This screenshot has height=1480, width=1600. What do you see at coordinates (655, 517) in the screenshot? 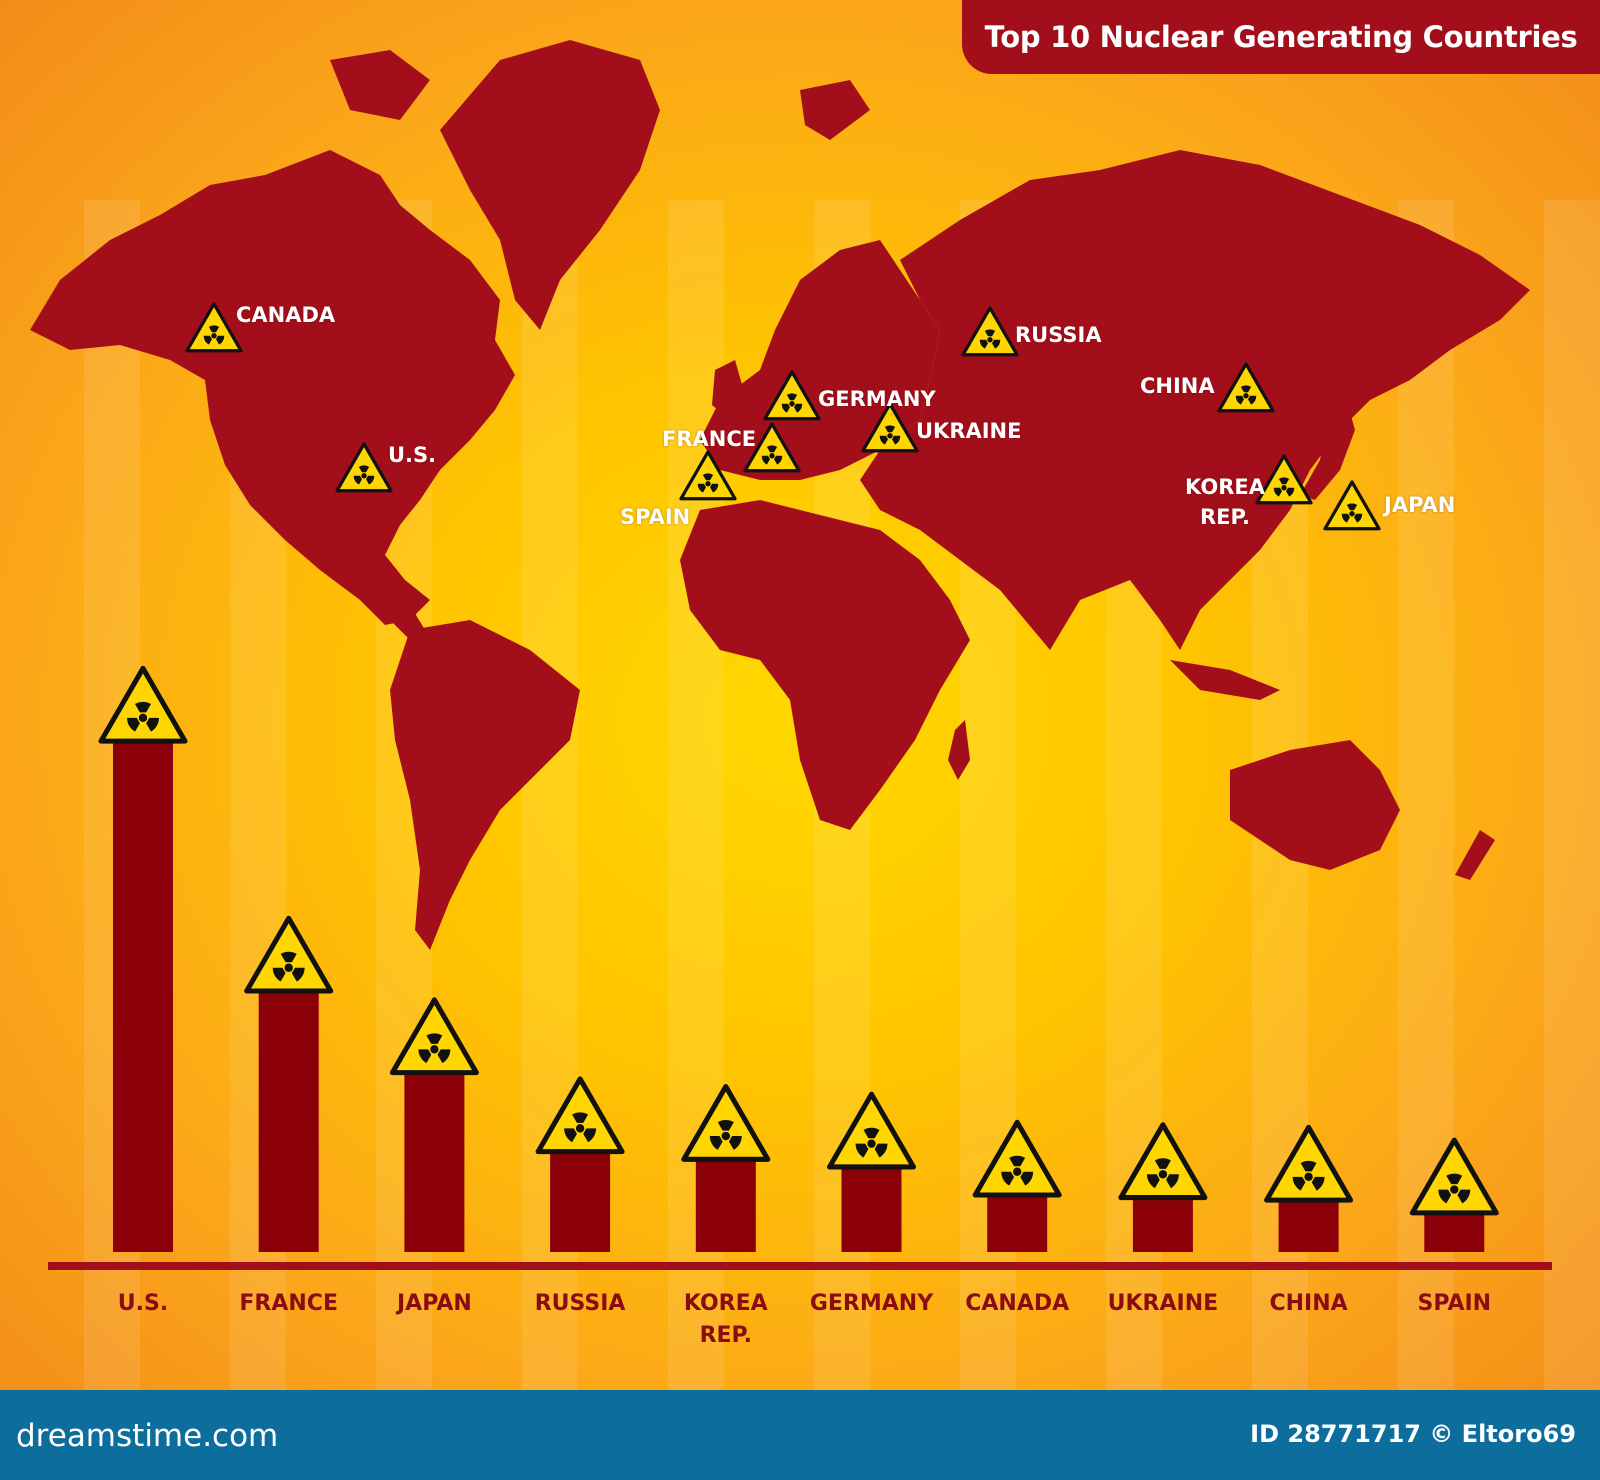
I see `map-label-spain: SPAIN` at bounding box center [655, 517].